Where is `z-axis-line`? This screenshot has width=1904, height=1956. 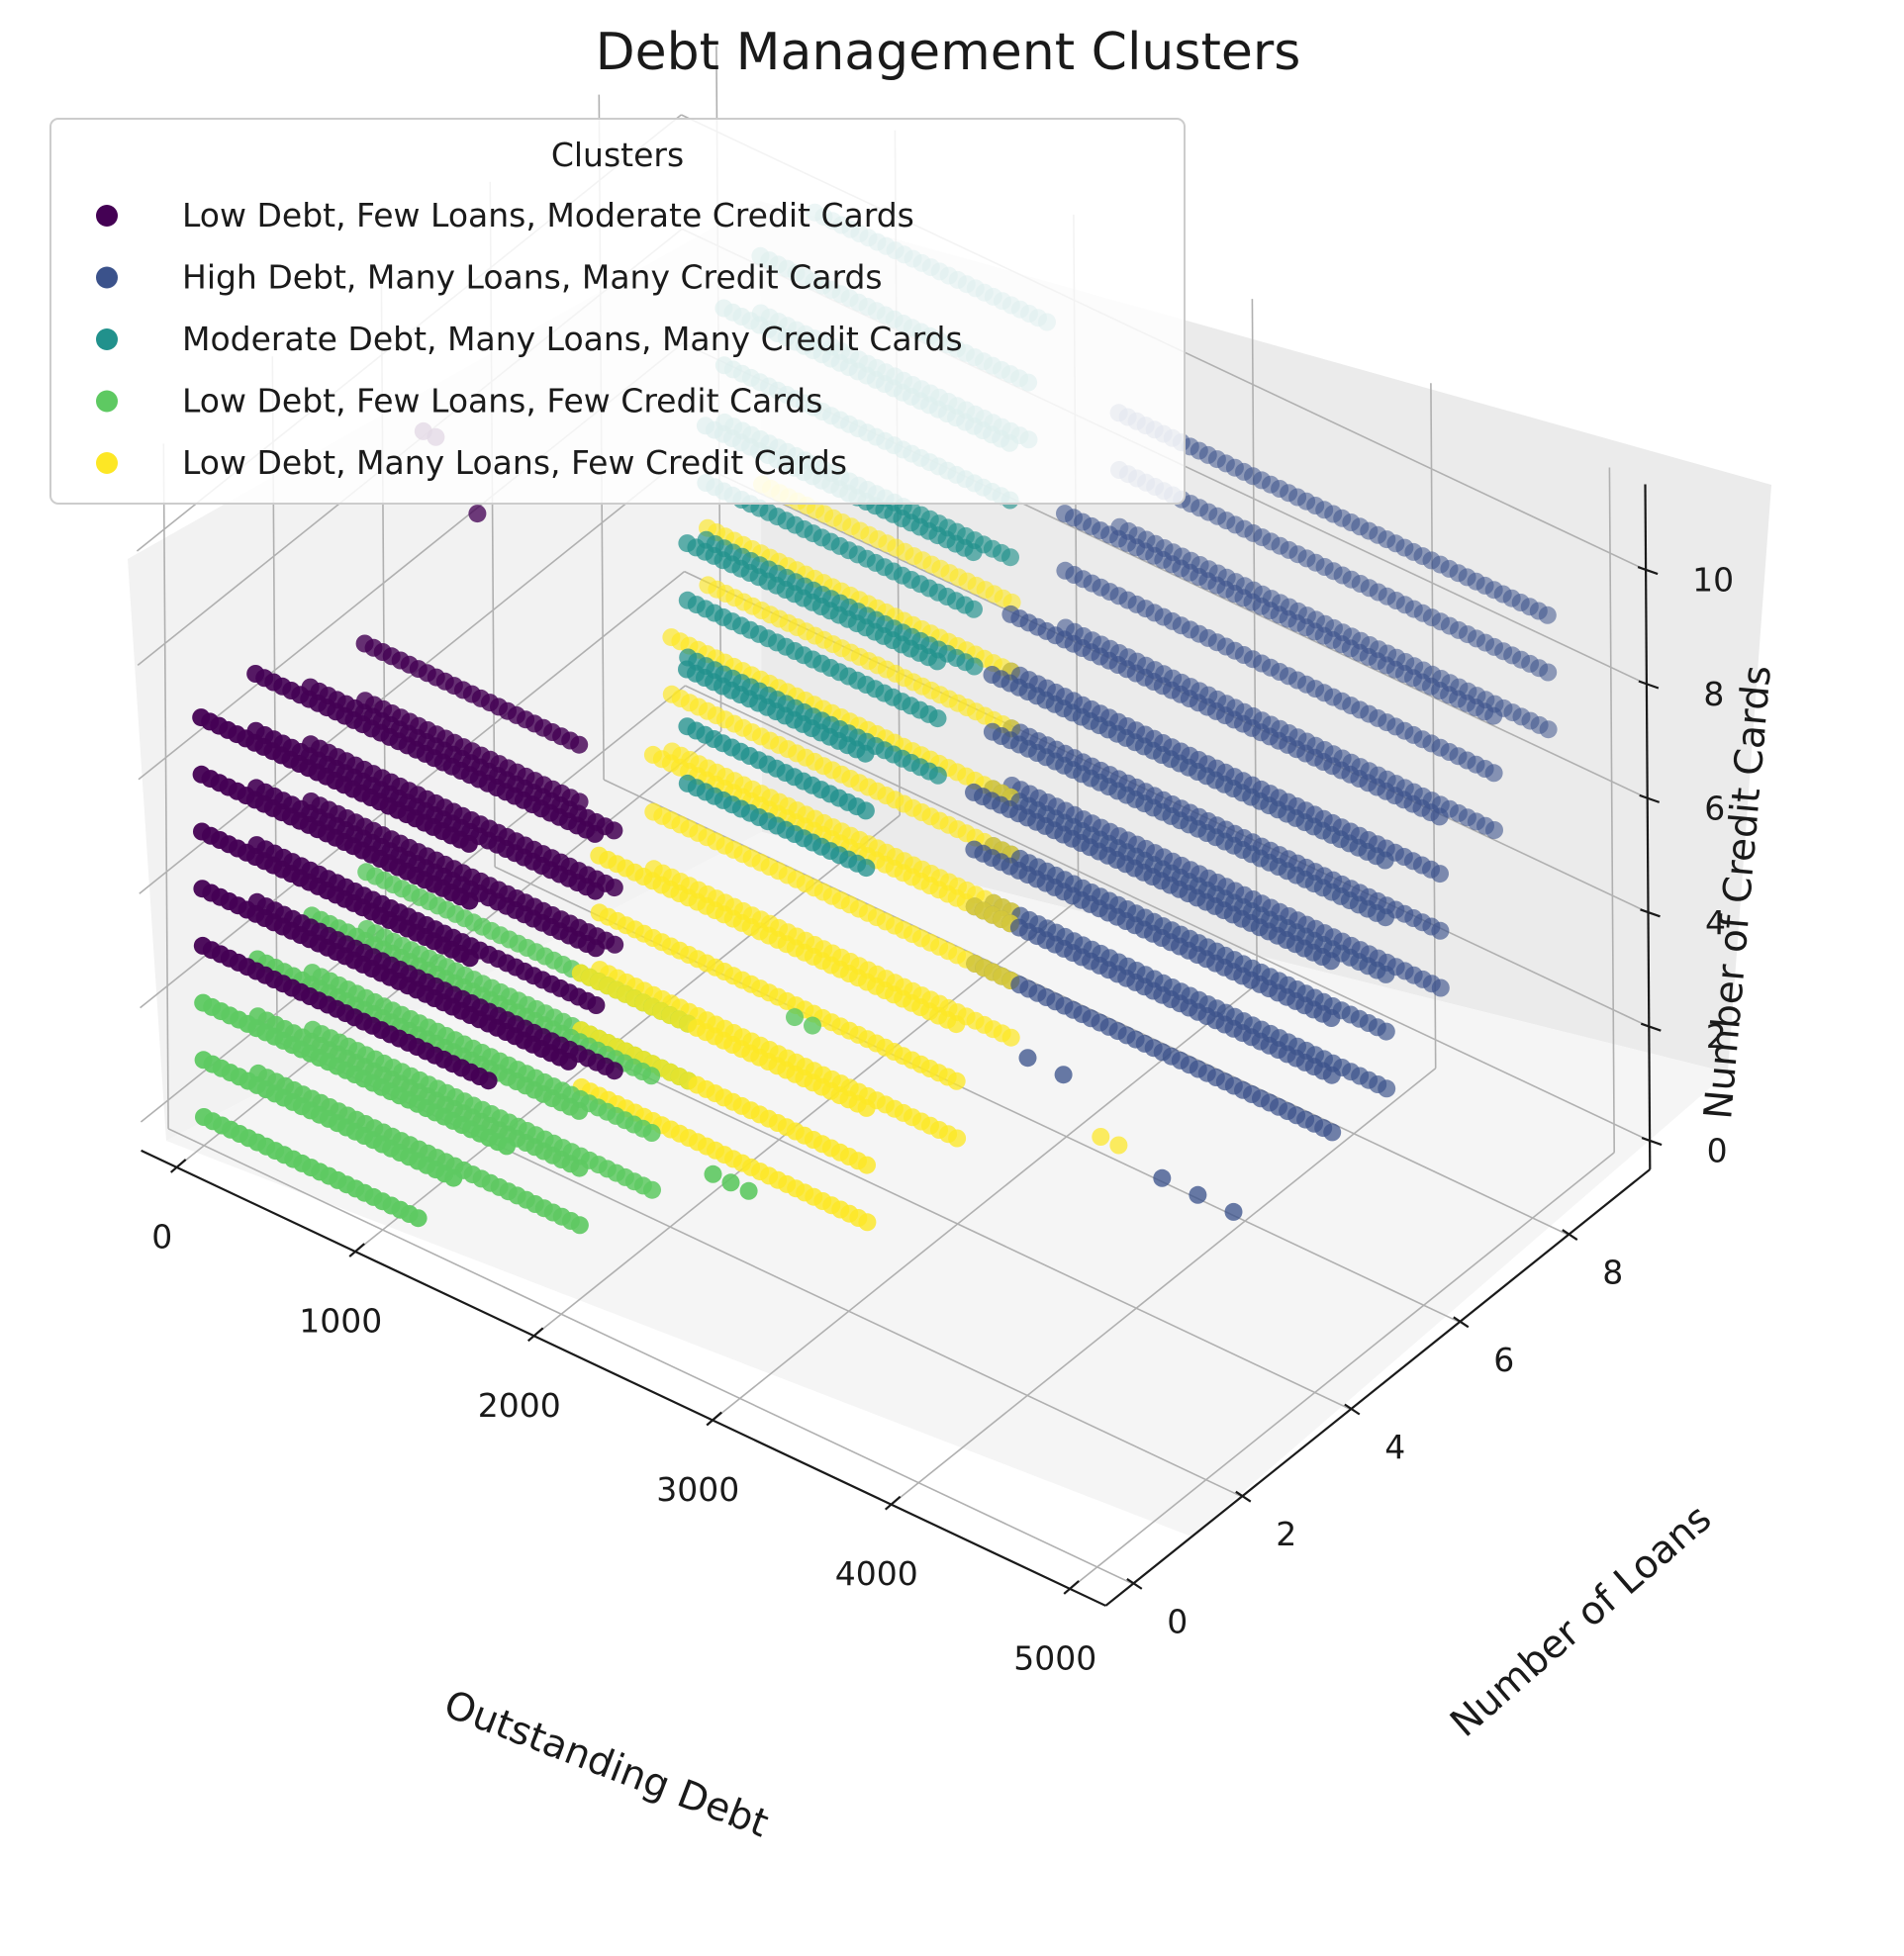 z-axis-line is located at coordinates (1648, 826).